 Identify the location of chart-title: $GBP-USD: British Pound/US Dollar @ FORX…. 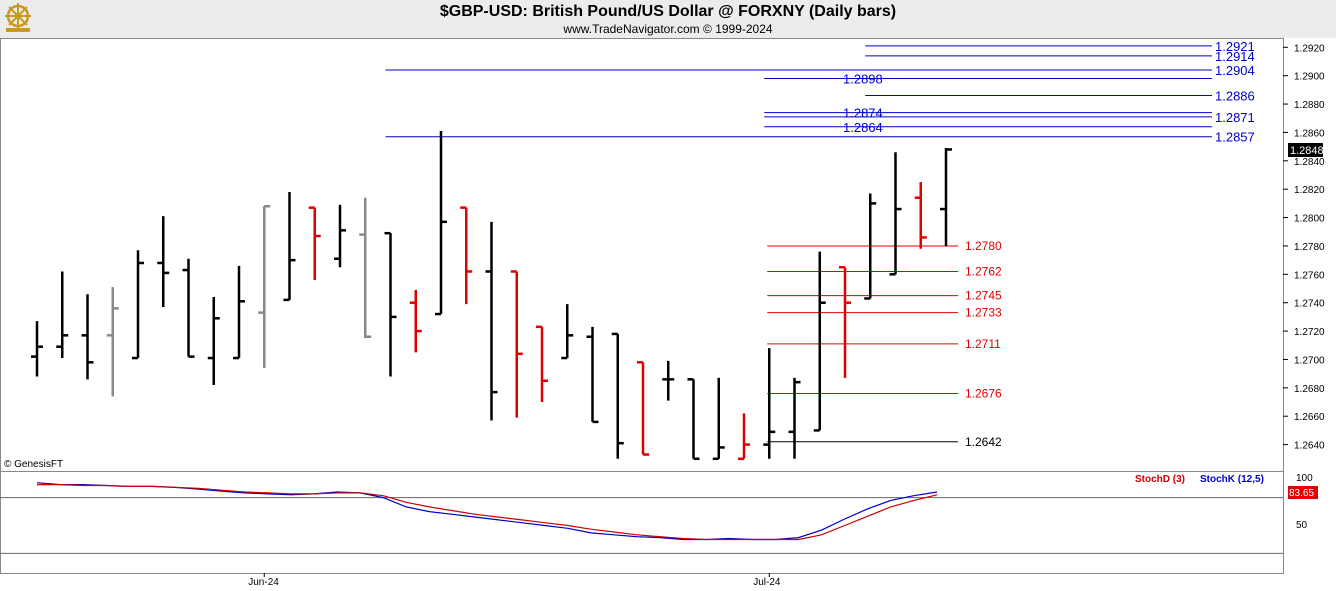
(668, 11).